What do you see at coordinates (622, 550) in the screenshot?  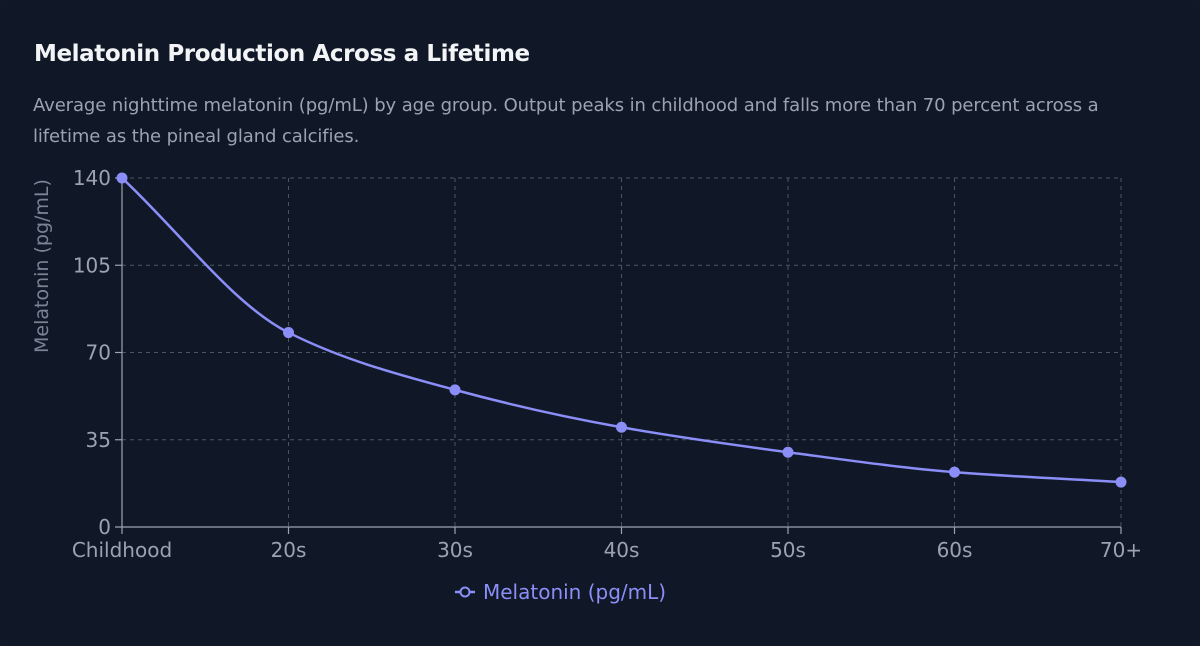 I see `x-tick-label: 40s` at bounding box center [622, 550].